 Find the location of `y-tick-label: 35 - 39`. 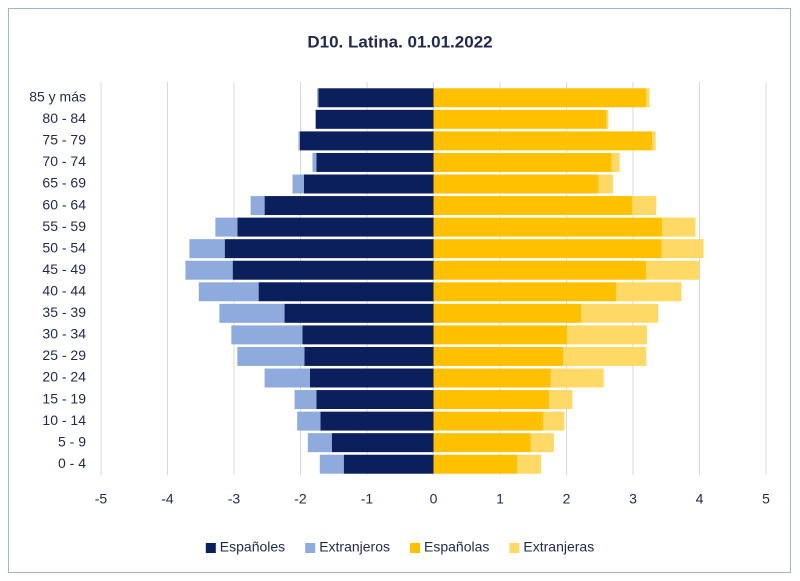

y-tick-label: 35 - 39 is located at coordinates (64, 312).